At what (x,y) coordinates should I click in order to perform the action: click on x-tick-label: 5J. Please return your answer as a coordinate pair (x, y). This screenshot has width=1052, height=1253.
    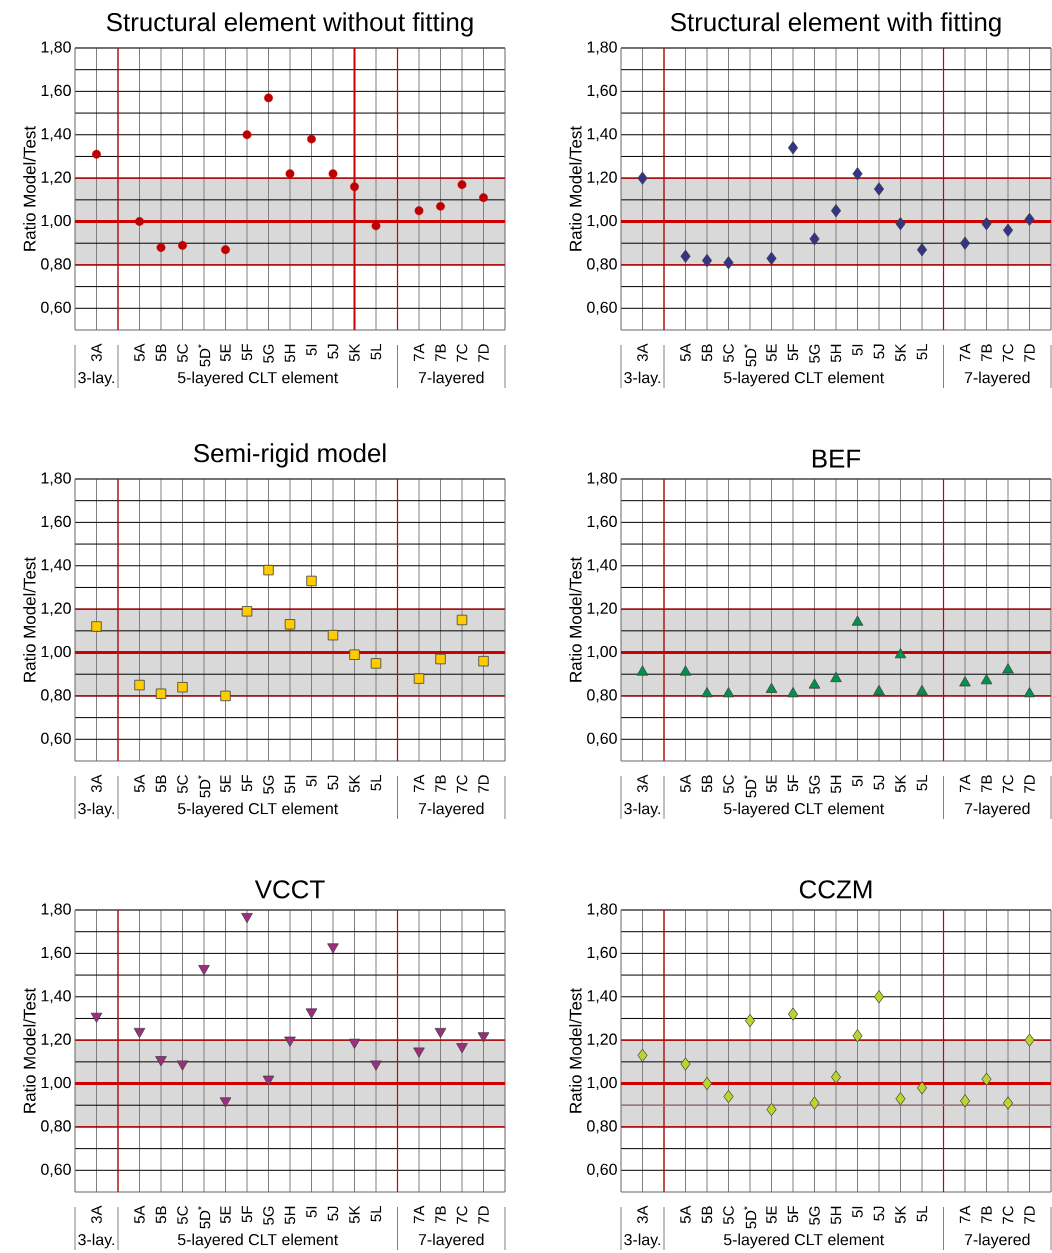
    Looking at the image, I should click on (878, 782).